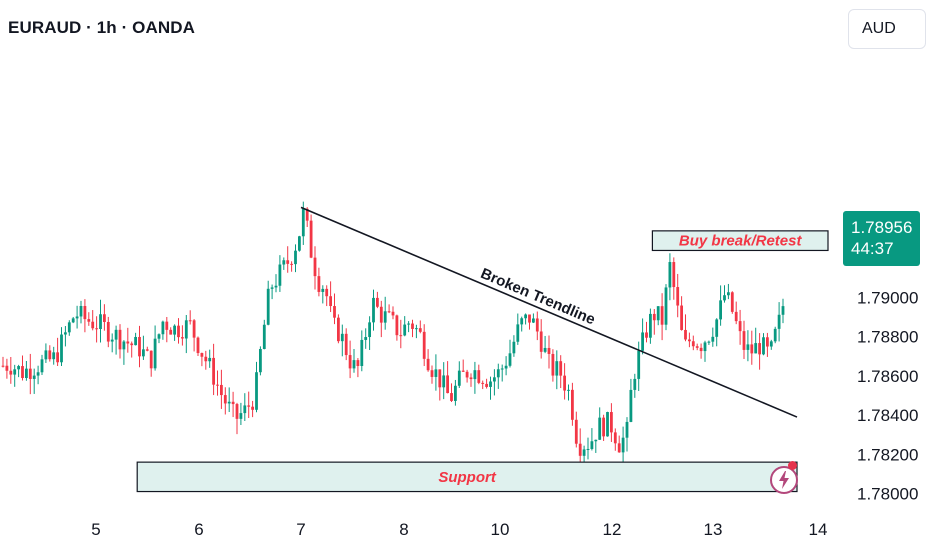 The image size is (932, 550). I want to click on time-tick: 13, so click(713, 529).